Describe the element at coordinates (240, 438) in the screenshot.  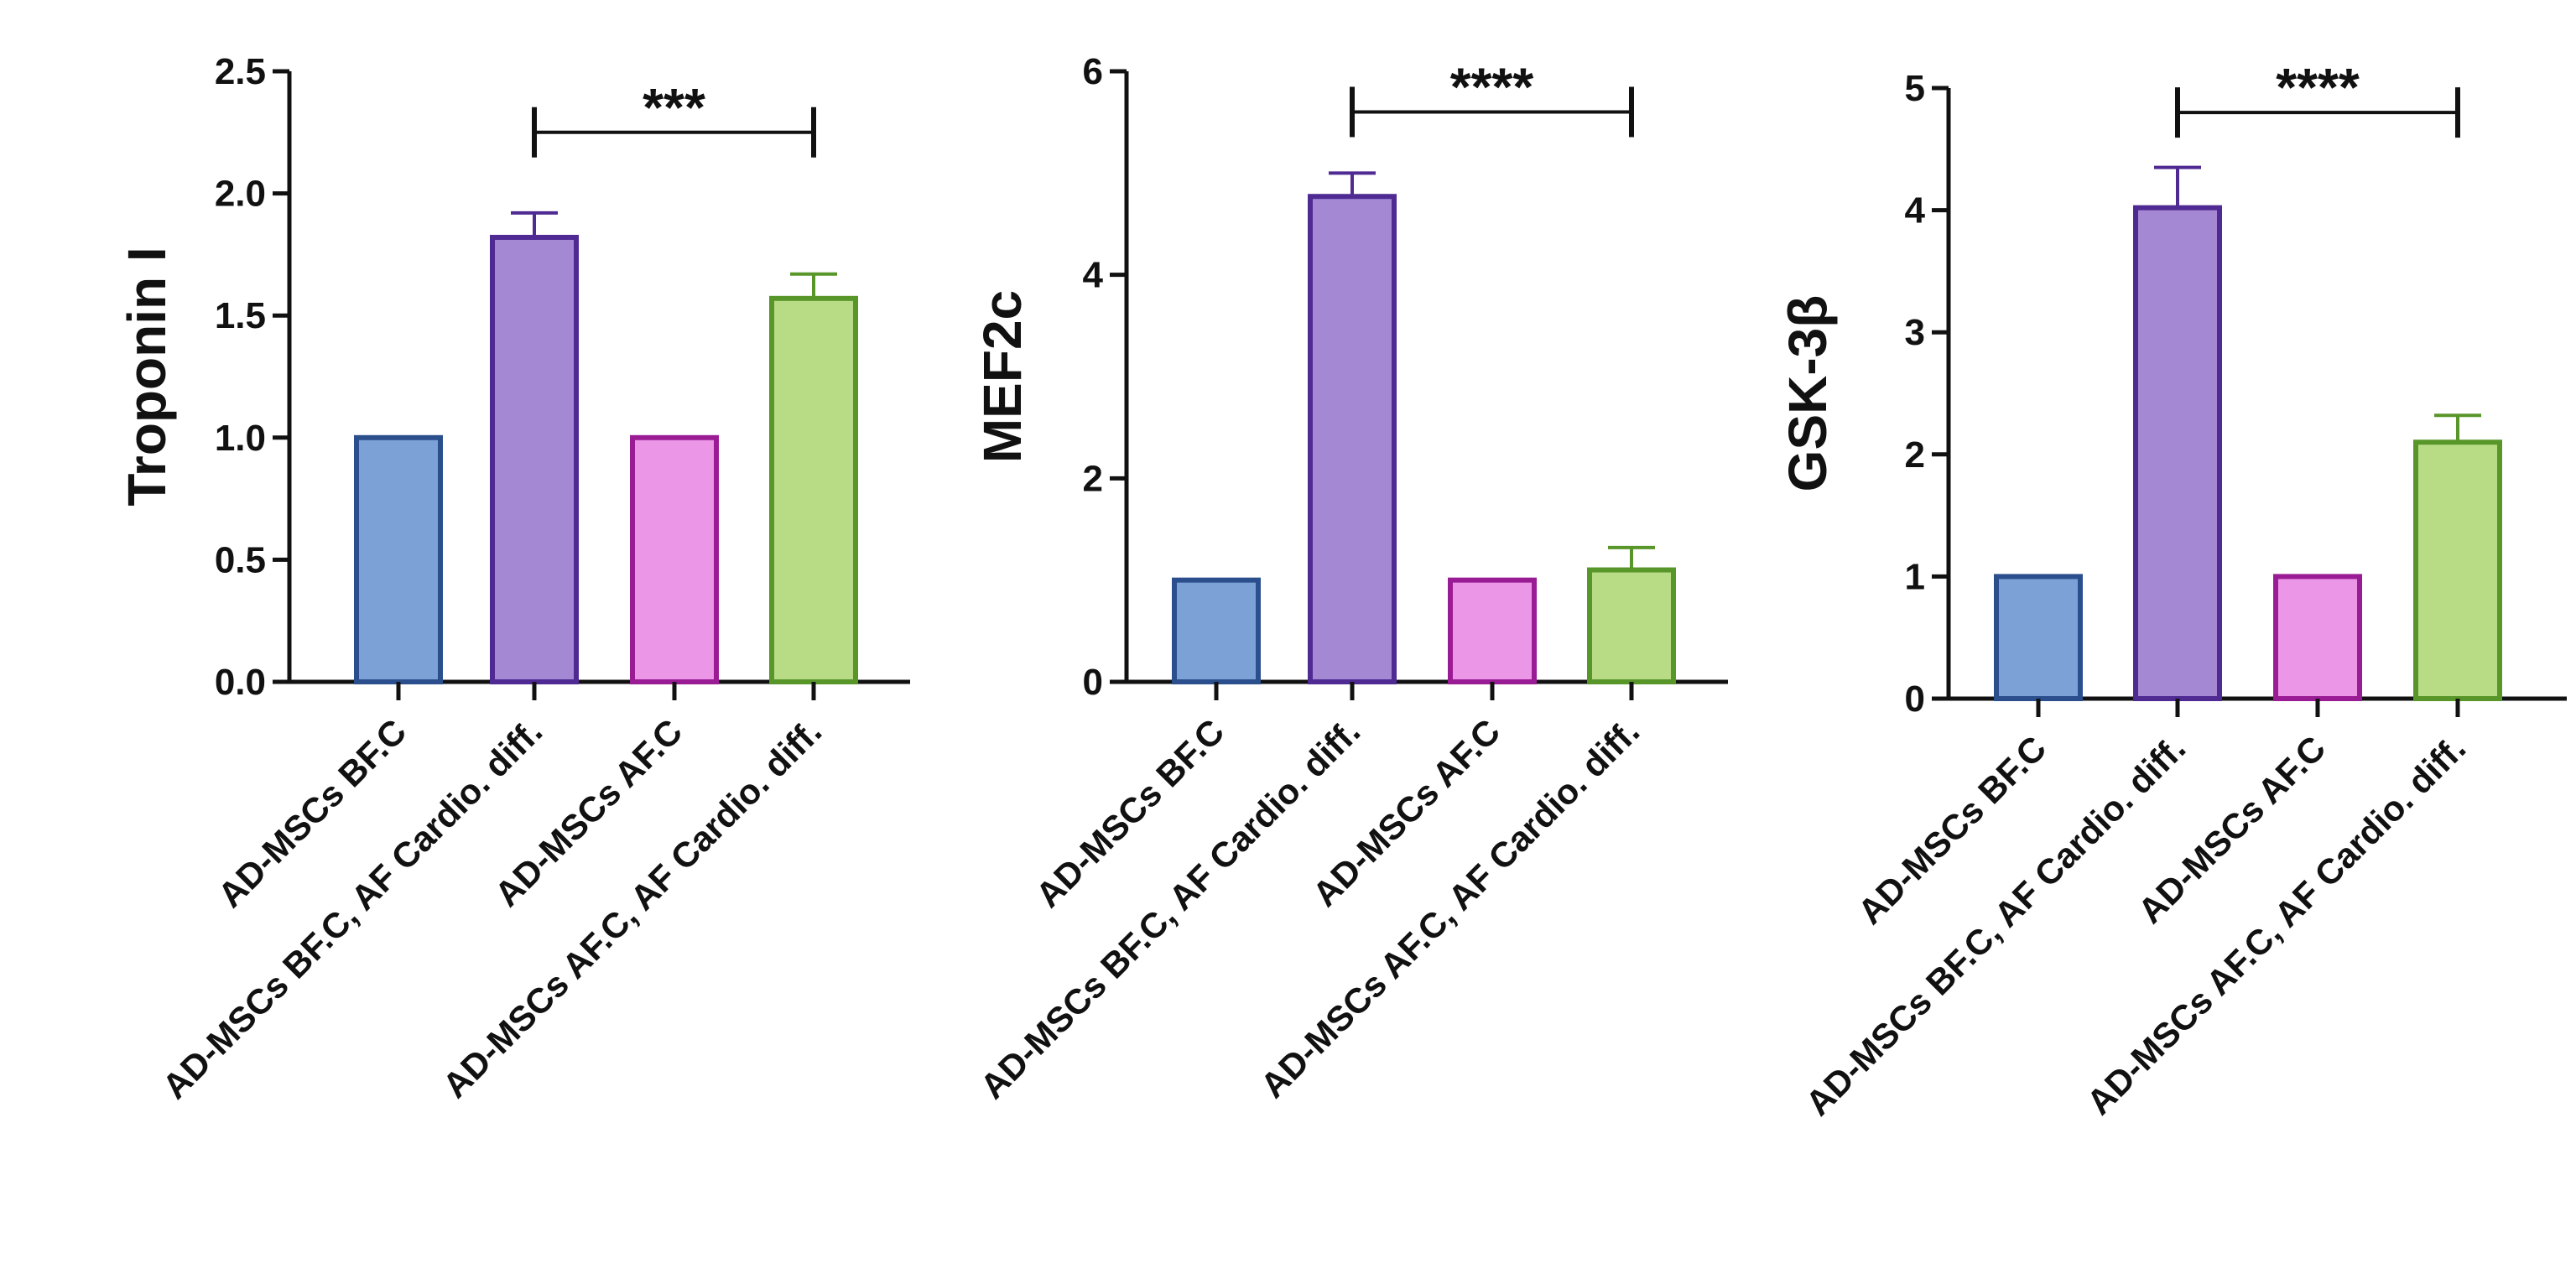
I see `y-tick-label: 1.0` at that location.